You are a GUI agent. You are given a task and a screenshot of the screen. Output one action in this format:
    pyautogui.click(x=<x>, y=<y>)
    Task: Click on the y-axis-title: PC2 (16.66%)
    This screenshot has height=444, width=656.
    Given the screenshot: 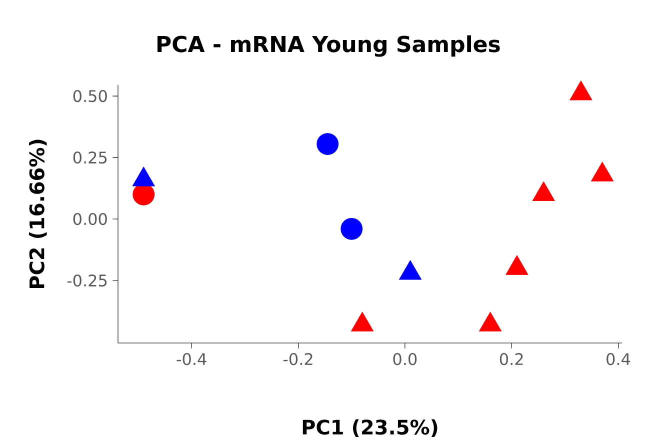 What is the action you would take?
    pyautogui.click(x=37, y=214)
    